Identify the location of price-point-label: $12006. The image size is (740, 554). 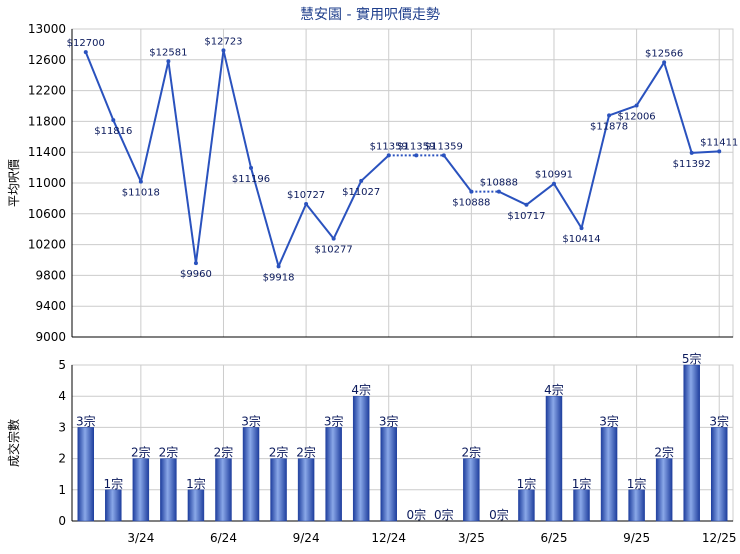
(637, 117).